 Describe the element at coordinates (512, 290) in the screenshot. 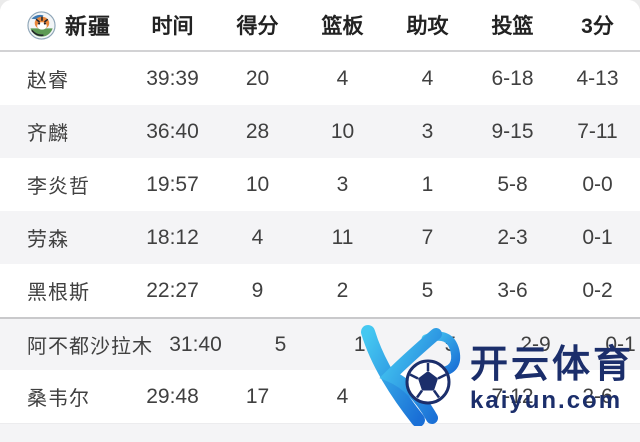

I see `stat-fg: 3-6` at that location.